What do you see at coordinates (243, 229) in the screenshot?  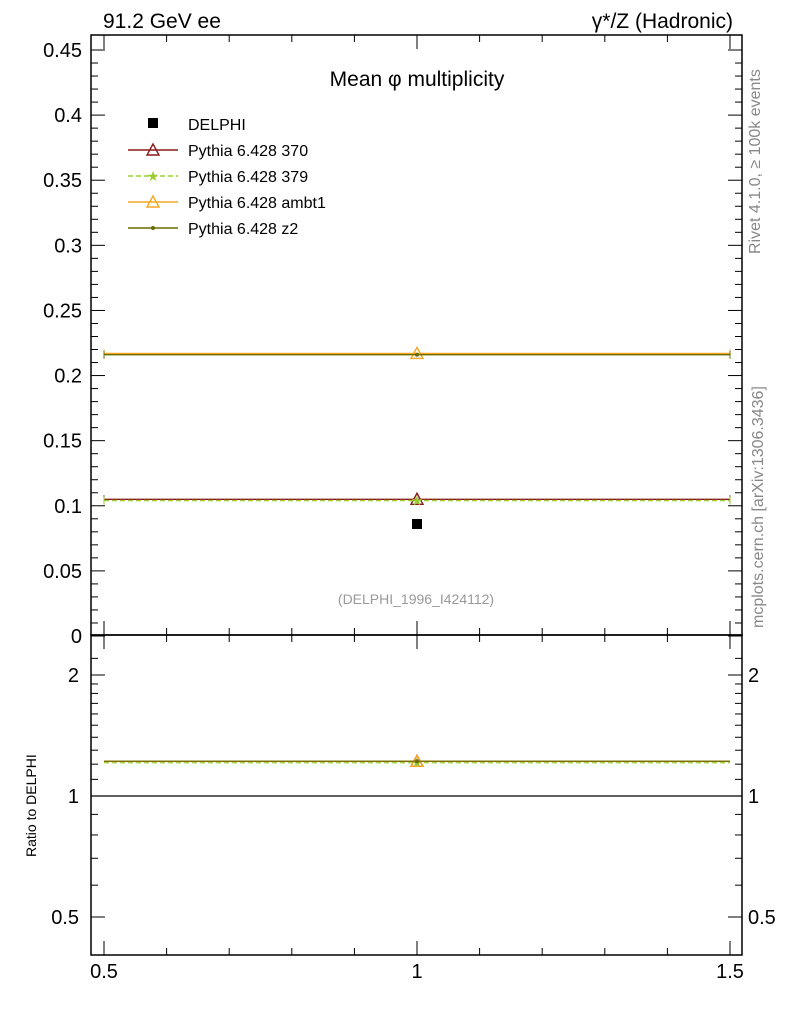 I see `legend-label: Pythia 6.428 z2` at bounding box center [243, 229].